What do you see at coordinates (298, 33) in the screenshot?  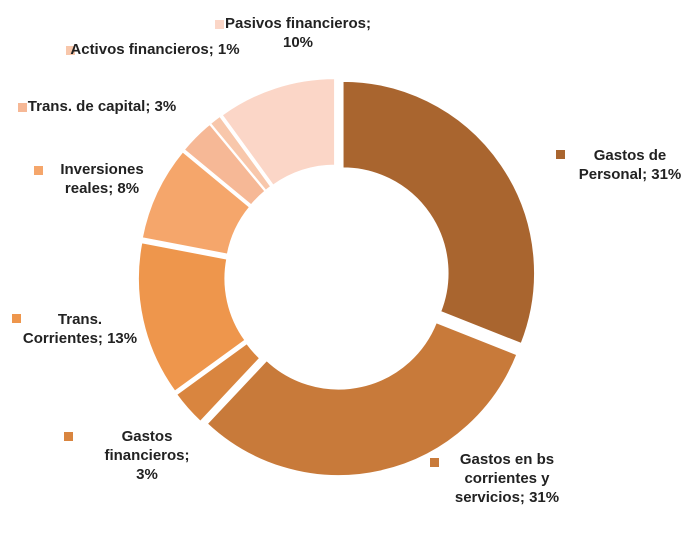 I see `data-label: Pasivos financieros; 10%` at bounding box center [298, 33].